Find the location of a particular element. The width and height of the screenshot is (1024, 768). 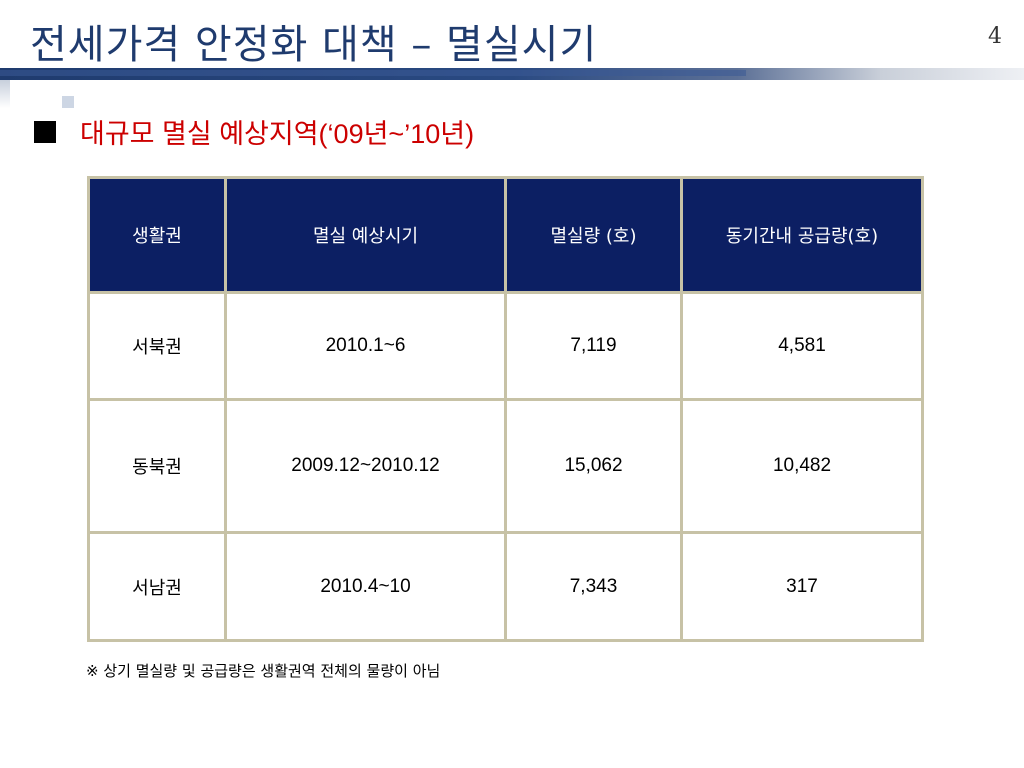

cell-region: 동북권 is located at coordinates (157, 466).